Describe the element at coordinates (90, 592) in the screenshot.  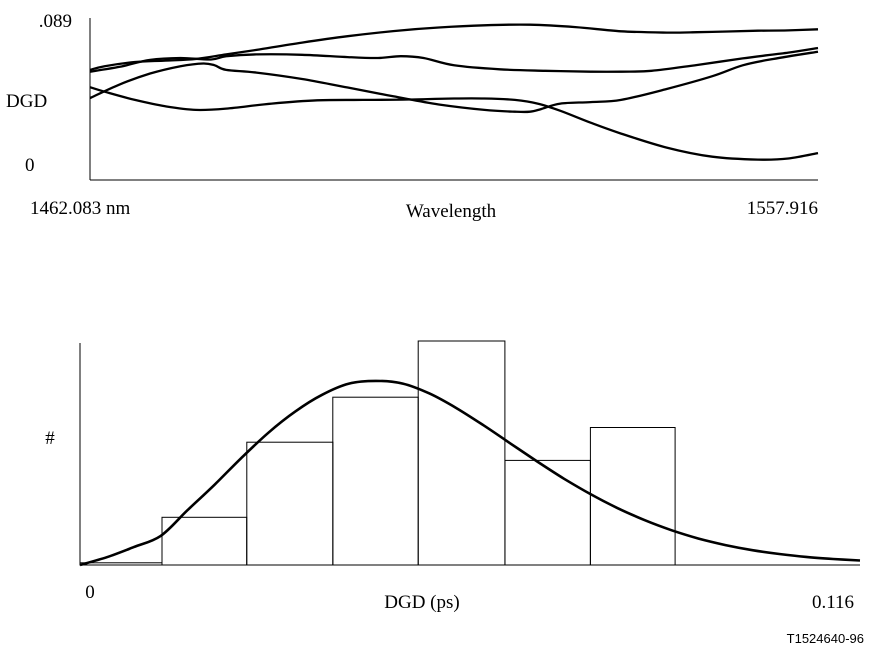
I see `bottom-x-min-label: 0` at that location.